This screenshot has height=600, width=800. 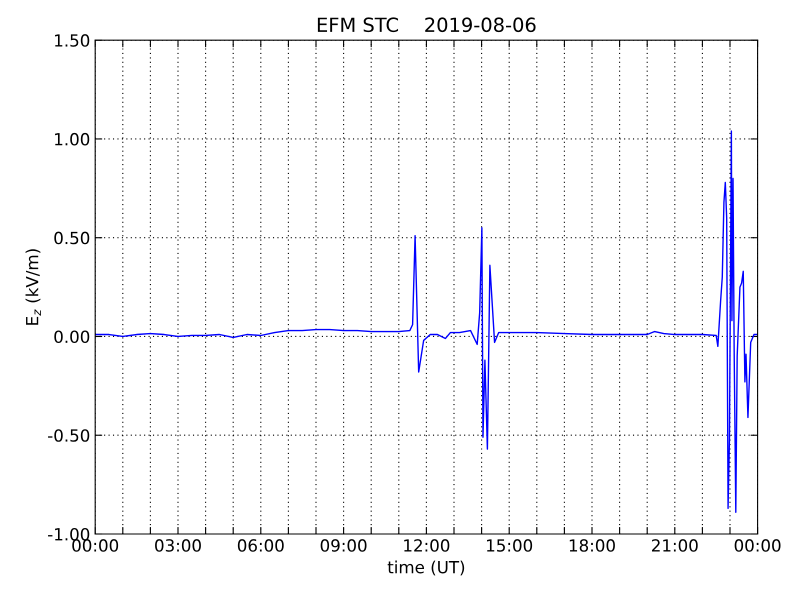 I want to click on y-axis-title: E$_{z}$ (kV/m), so click(x=33, y=287).